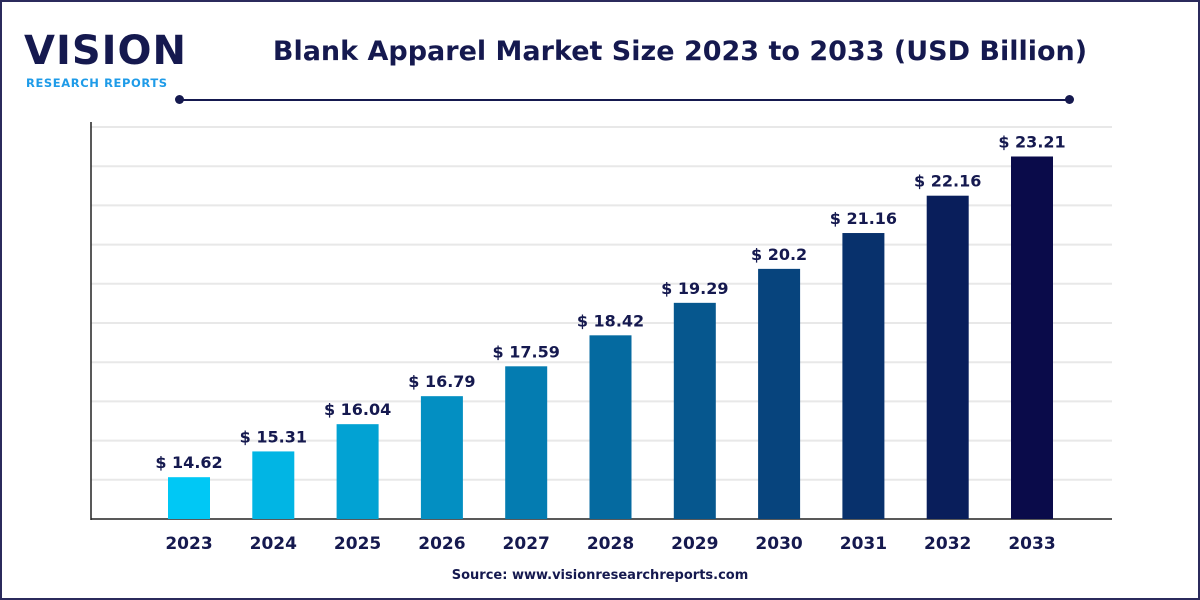 Image resolution: width=1200 pixels, height=600 pixels. Describe the element at coordinates (179, 99) in the screenshot. I see `rule-dot-left` at that location.